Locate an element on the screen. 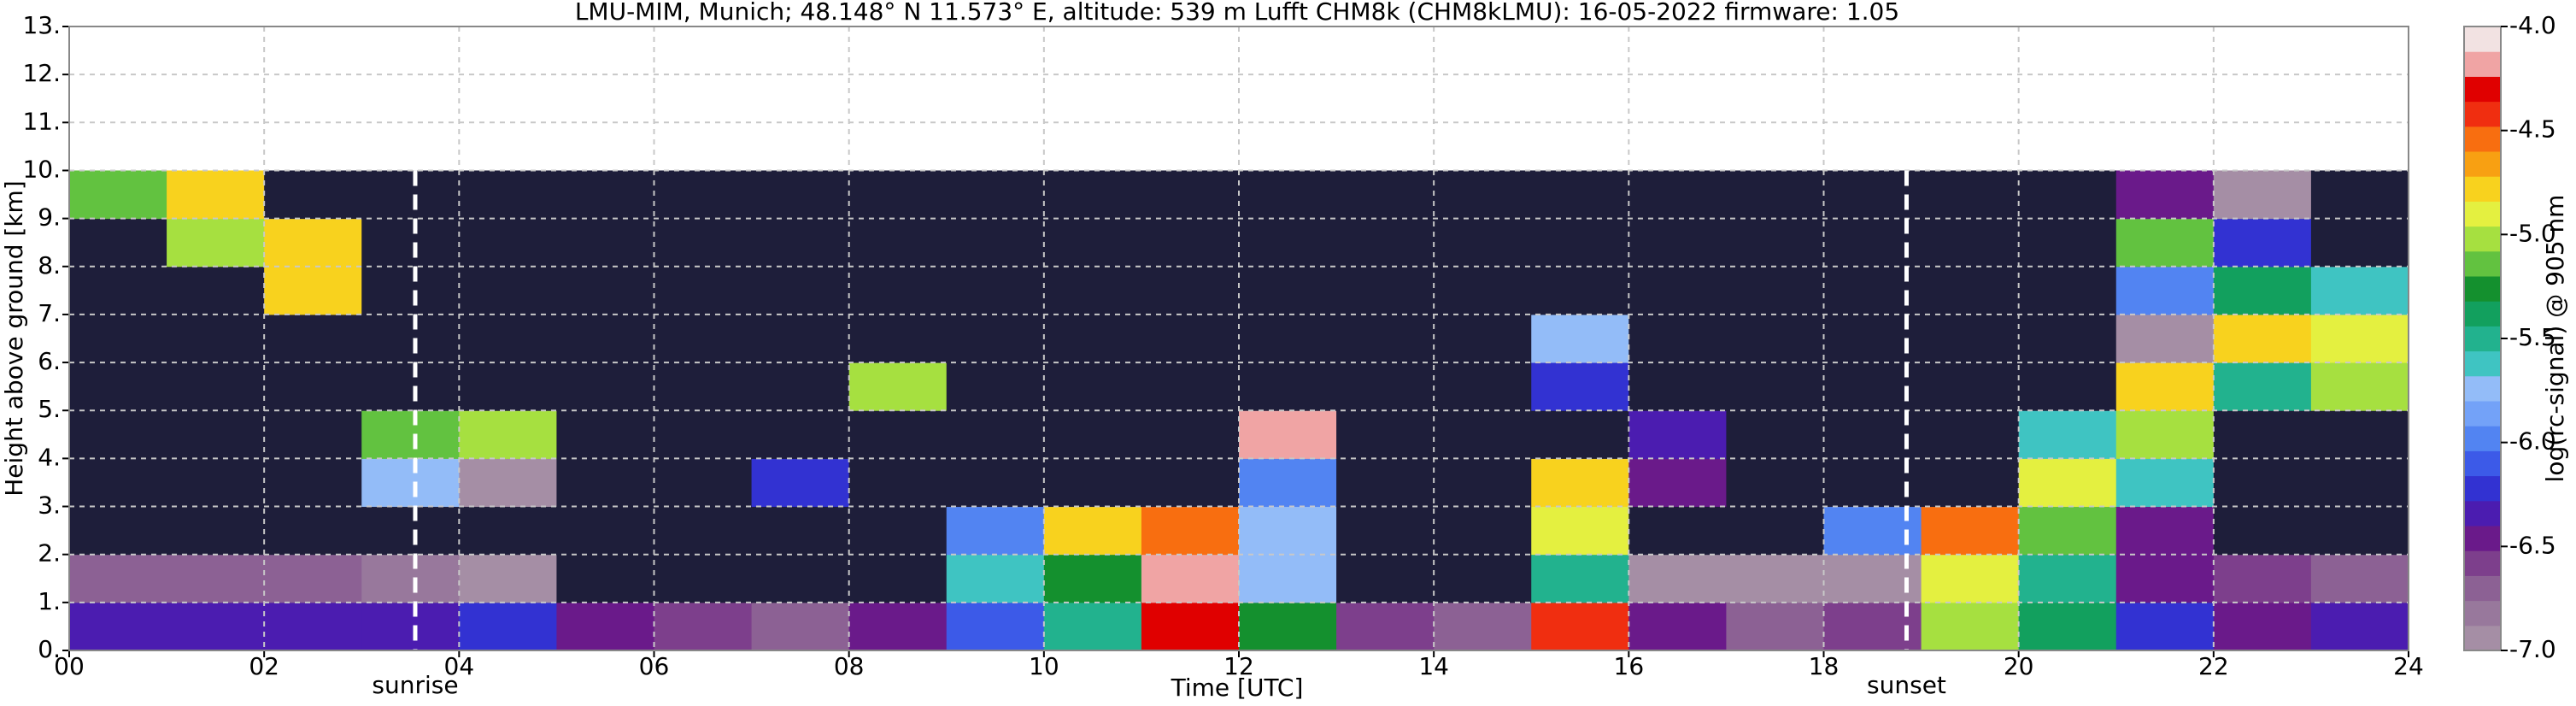 The height and width of the screenshot is (706, 2576). y-tick-label: 2. is located at coordinates (49, 553).